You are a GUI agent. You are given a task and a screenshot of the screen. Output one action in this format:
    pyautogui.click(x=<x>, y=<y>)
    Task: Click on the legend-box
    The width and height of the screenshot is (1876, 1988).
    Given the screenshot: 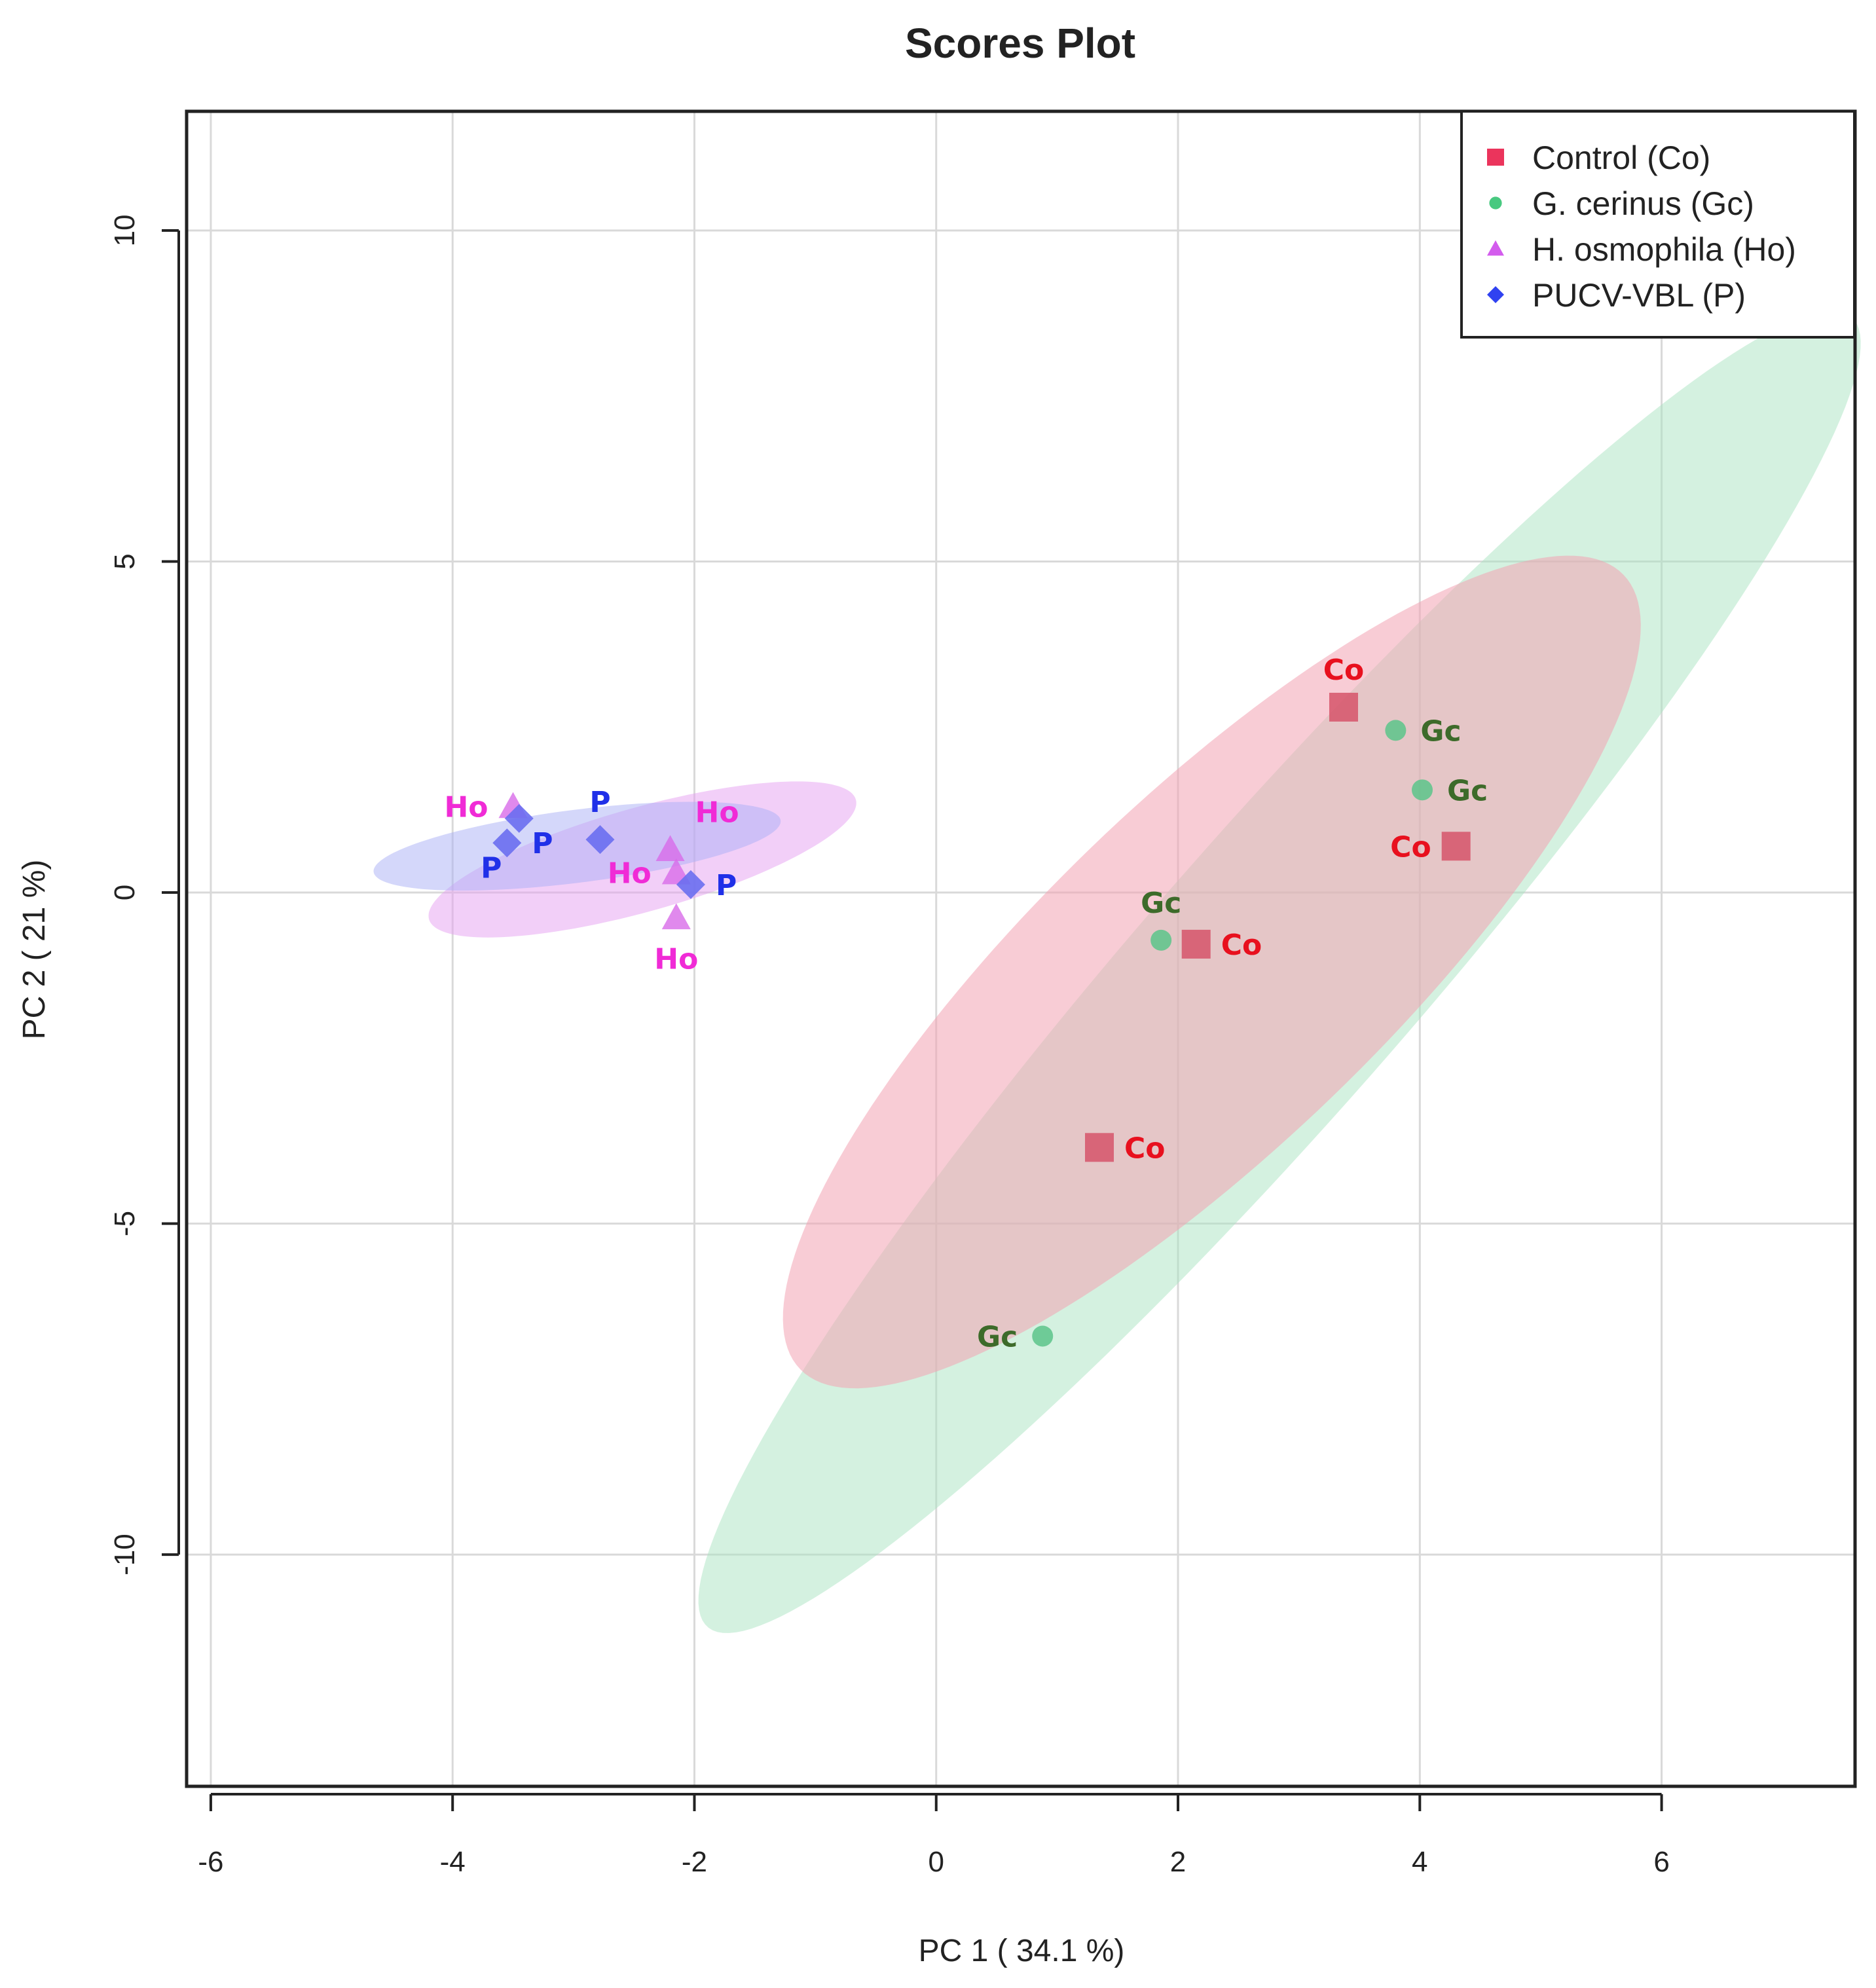 What is the action you would take?
    pyautogui.click(x=1658, y=224)
    